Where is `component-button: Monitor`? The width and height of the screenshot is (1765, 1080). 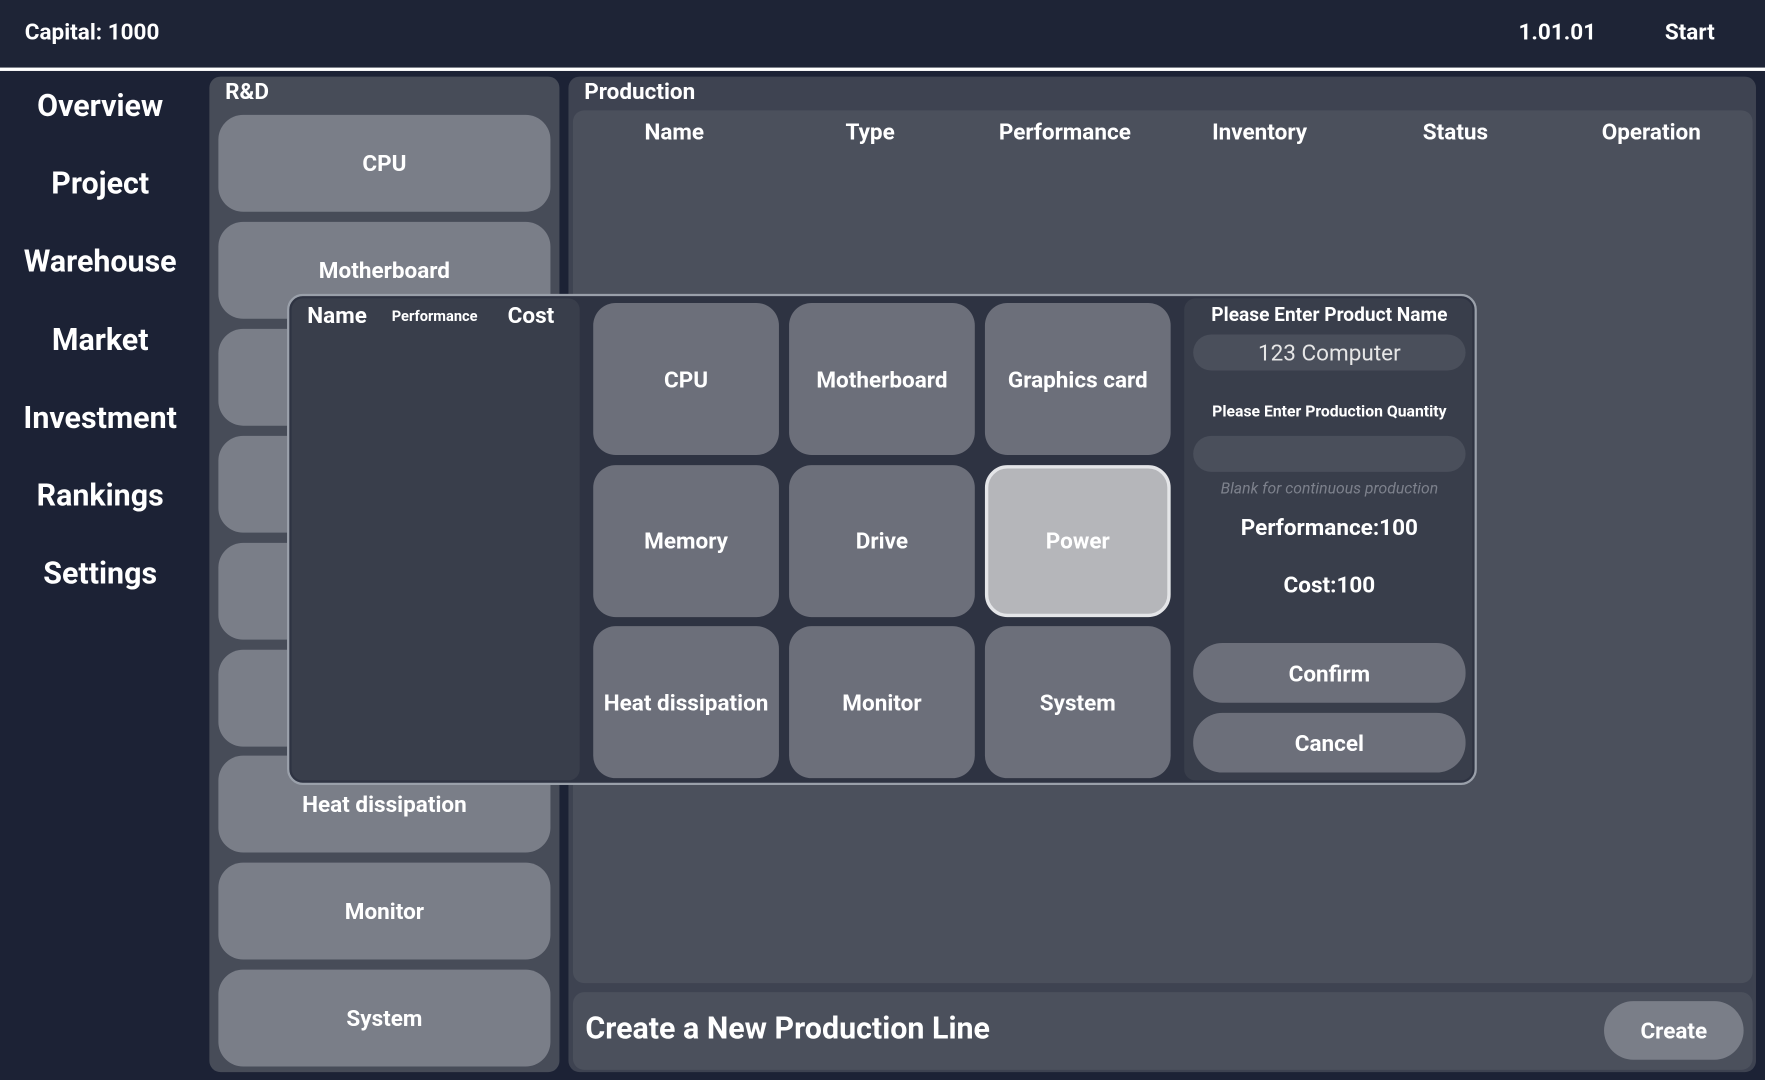
component-button: Monitor is located at coordinates (882, 702).